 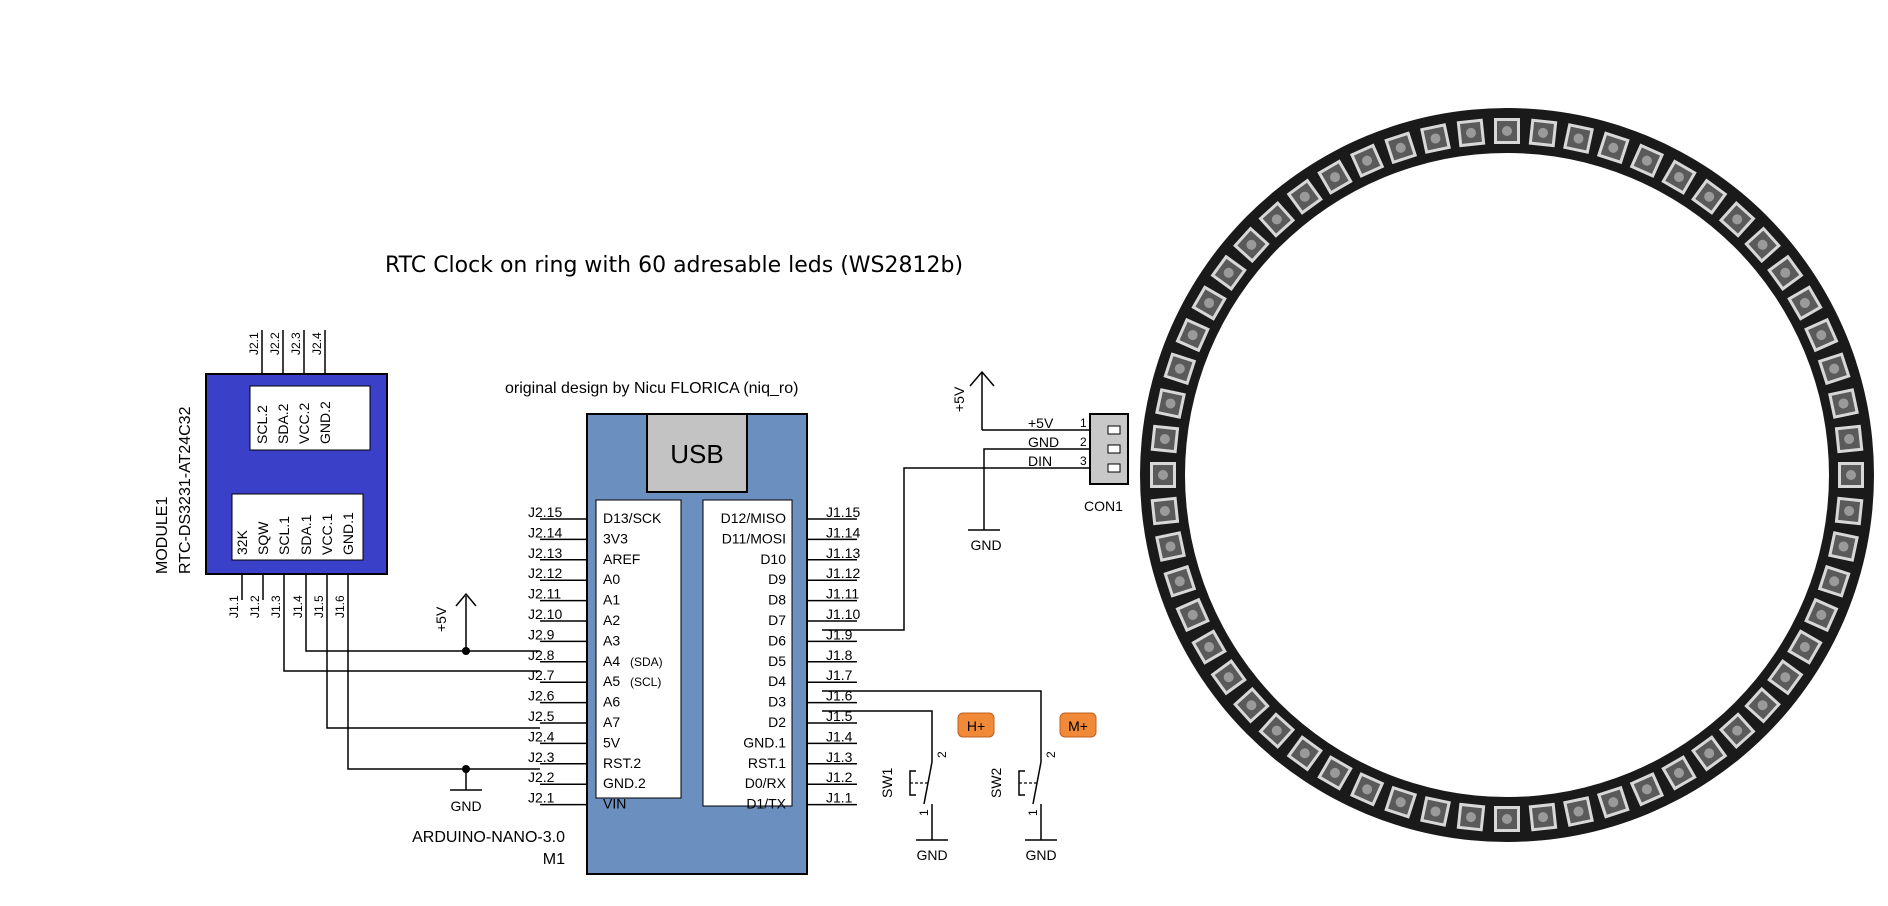 What do you see at coordinates (541, 675) in the screenshot?
I see `nano-left-connector-label: J2.7` at bounding box center [541, 675].